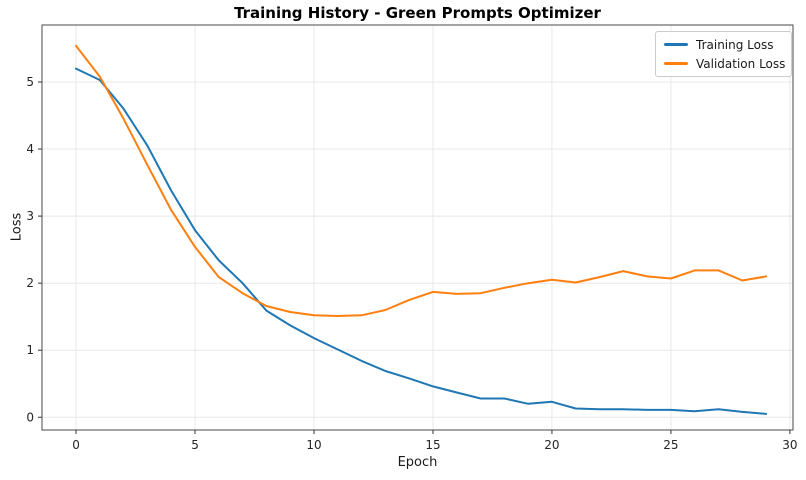  Describe the element at coordinates (30, 82) in the screenshot. I see `y-tick-label-5: 5` at that location.